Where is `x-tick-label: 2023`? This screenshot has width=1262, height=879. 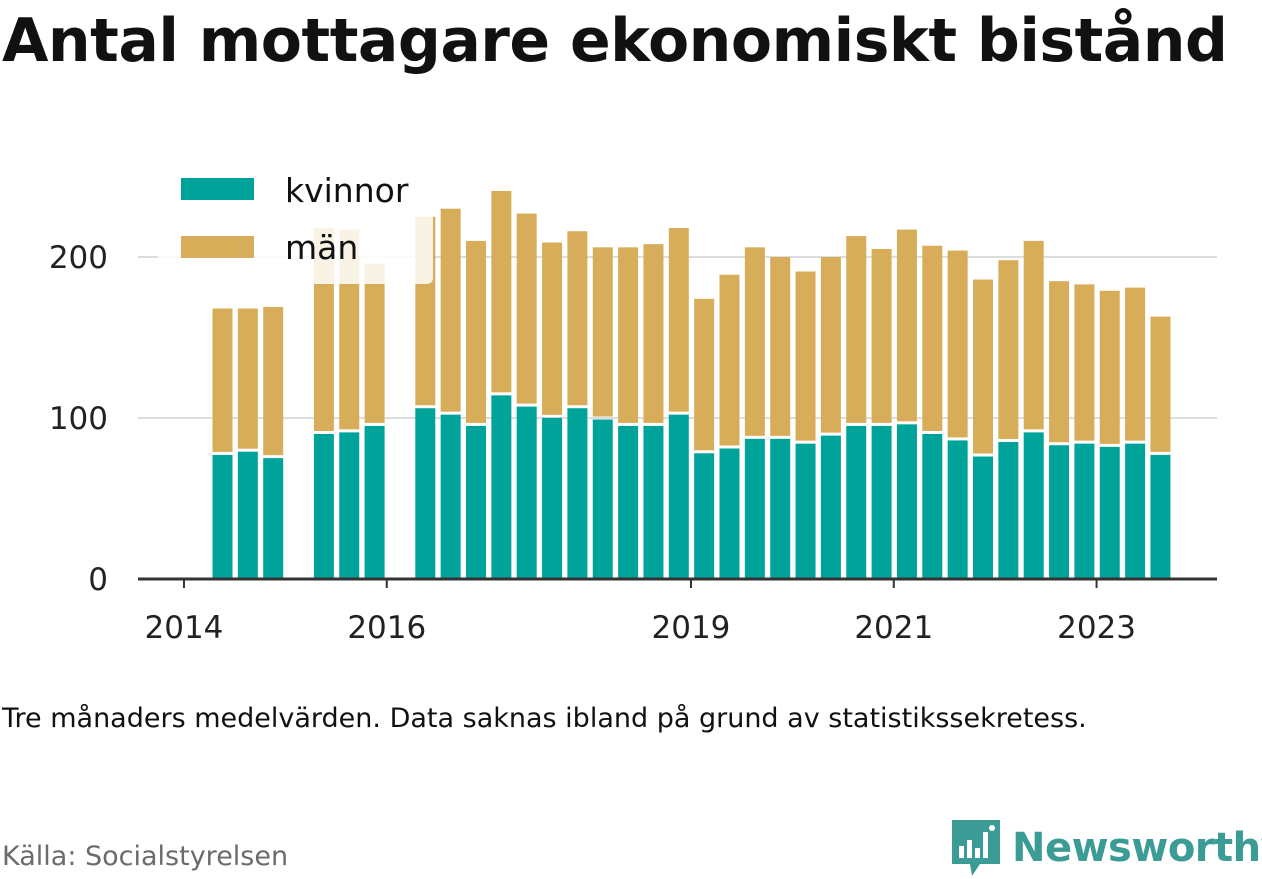 x-tick-label: 2023 is located at coordinates (1096, 628).